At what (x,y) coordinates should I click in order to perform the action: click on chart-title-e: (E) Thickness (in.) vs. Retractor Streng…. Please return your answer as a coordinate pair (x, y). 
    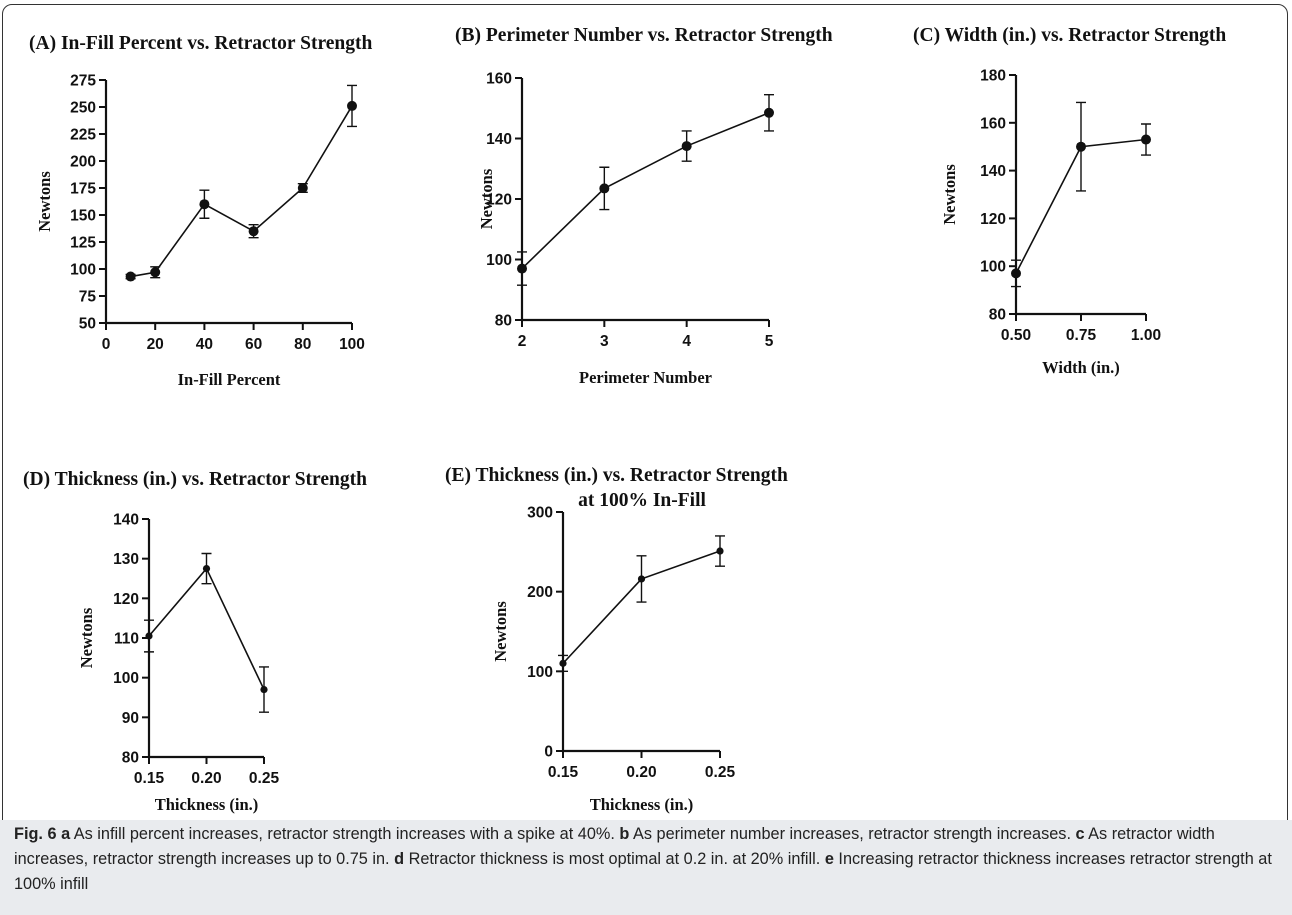
    Looking at the image, I should click on (616, 475).